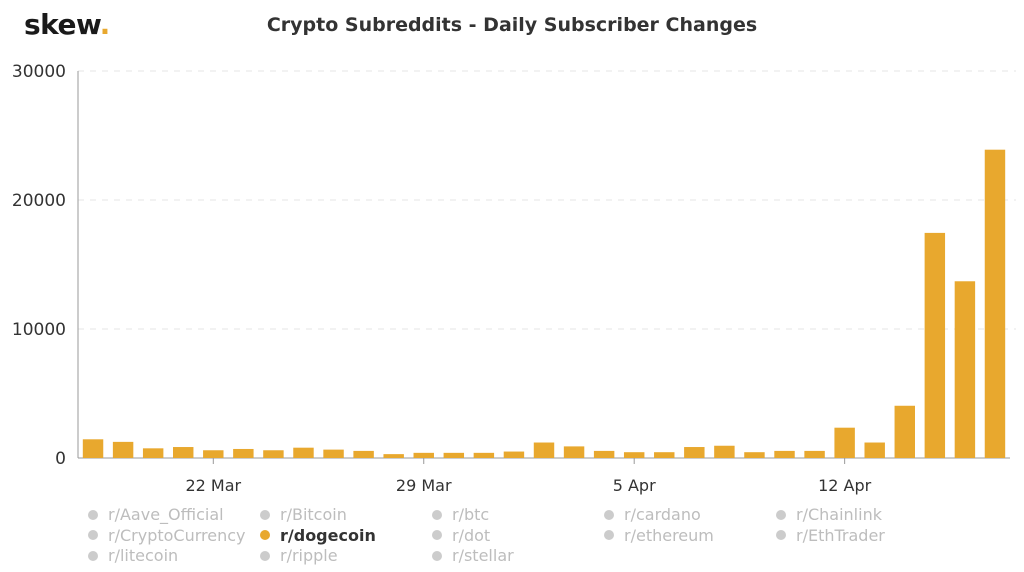 This screenshot has height=572, width=1024. I want to click on y-tick-label: 0, so click(60, 459).